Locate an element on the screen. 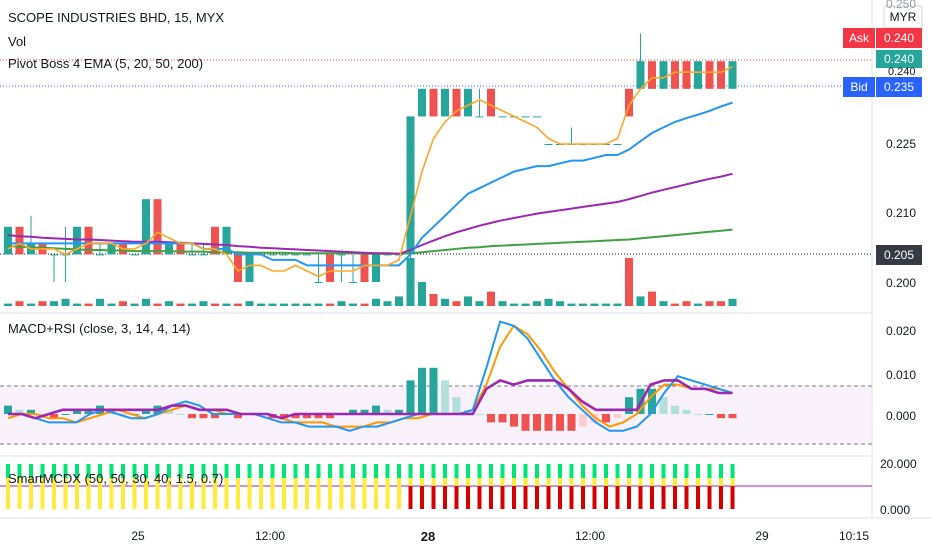 The image size is (932, 550). signal-line is located at coordinates (370, 376).